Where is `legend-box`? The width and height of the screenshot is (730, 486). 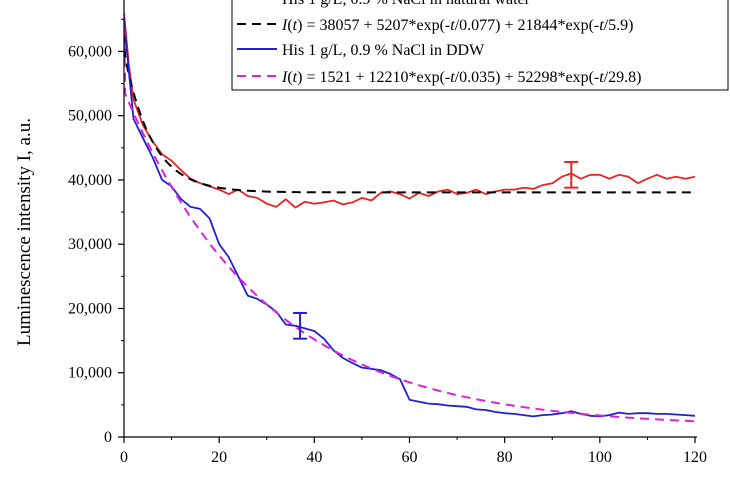
legend-box is located at coordinates (480, 45).